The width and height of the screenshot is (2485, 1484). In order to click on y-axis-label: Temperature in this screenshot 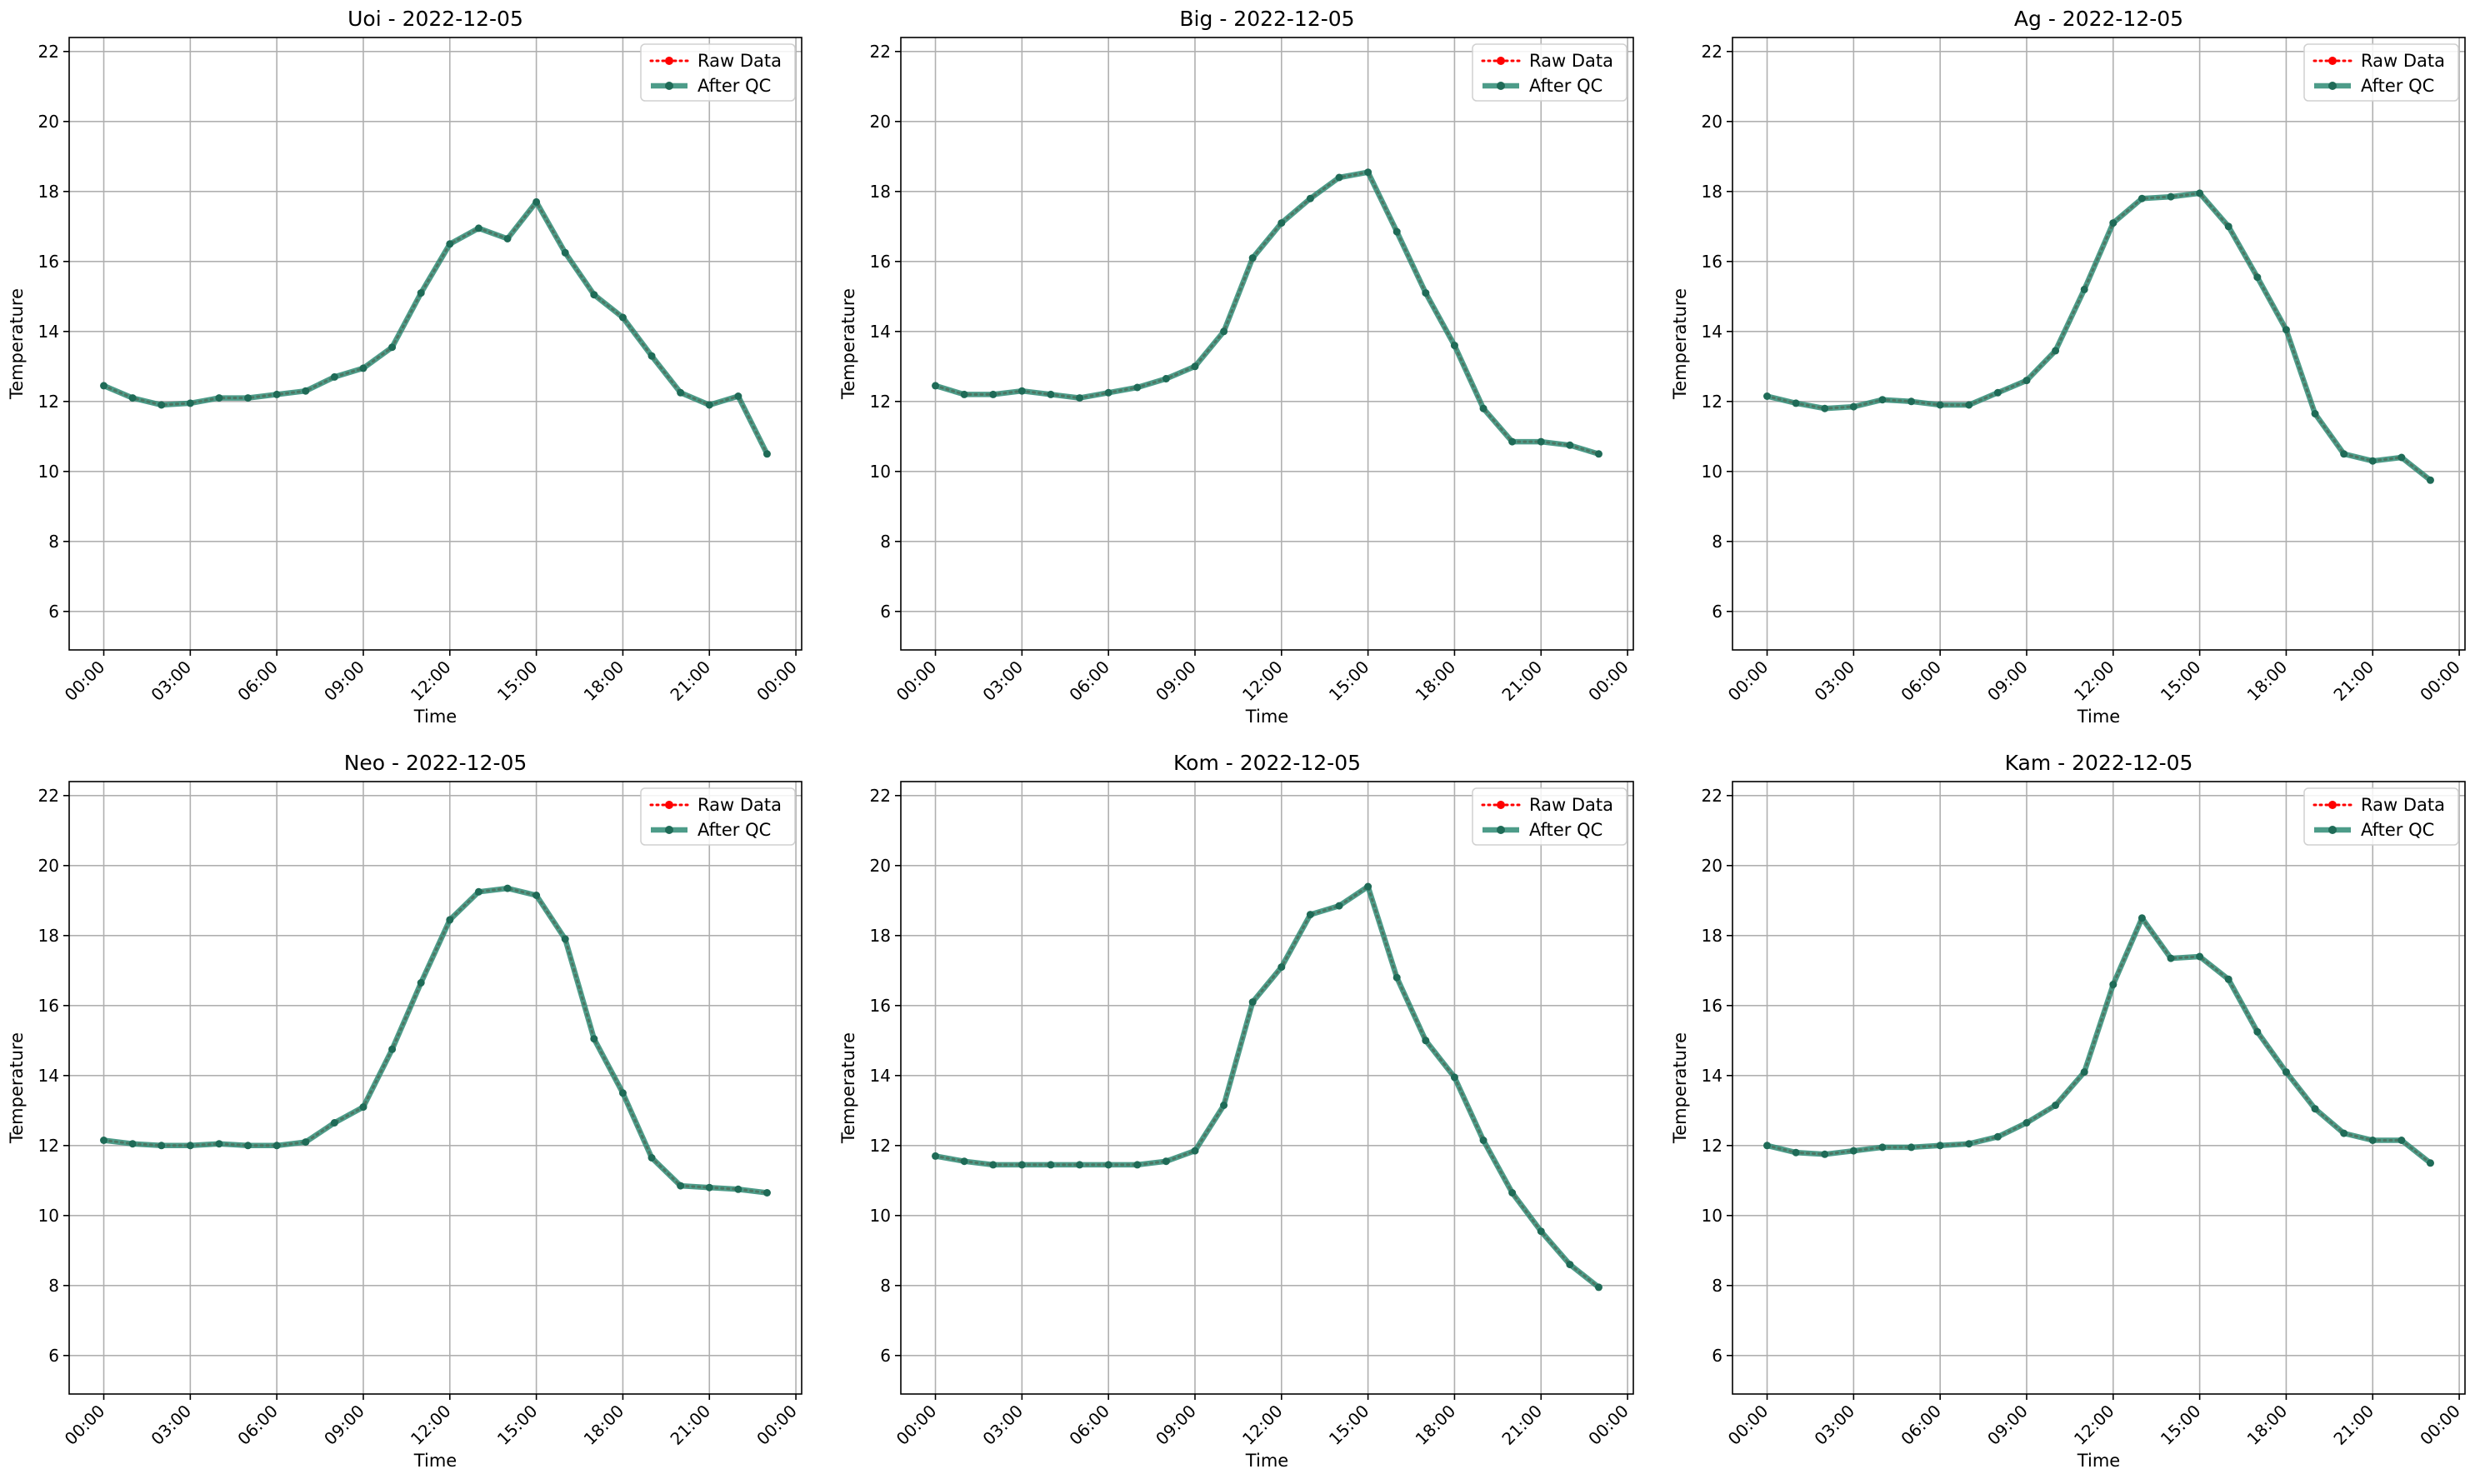, I will do `click(848, 344)`.